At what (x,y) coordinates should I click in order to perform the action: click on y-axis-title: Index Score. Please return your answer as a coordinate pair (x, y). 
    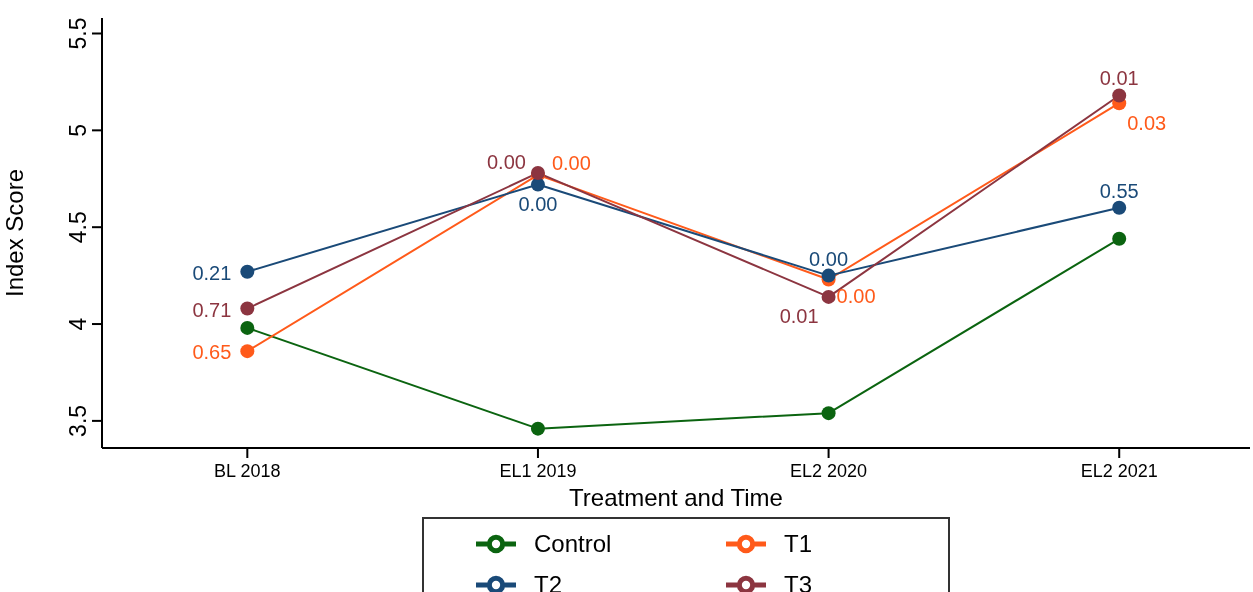
    Looking at the image, I should click on (14, 233).